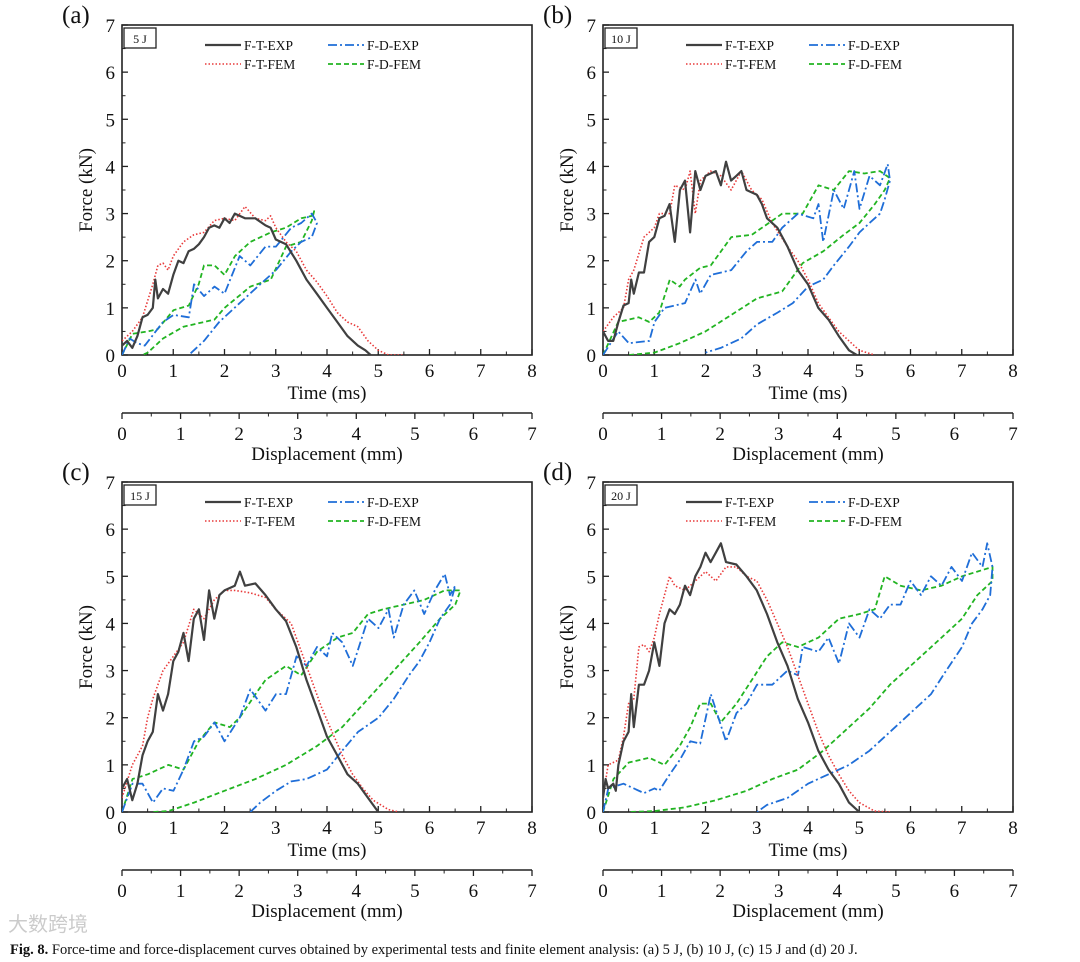 The width and height of the screenshot is (1080, 962). I want to click on energy-label: 5 J, so click(140, 39).